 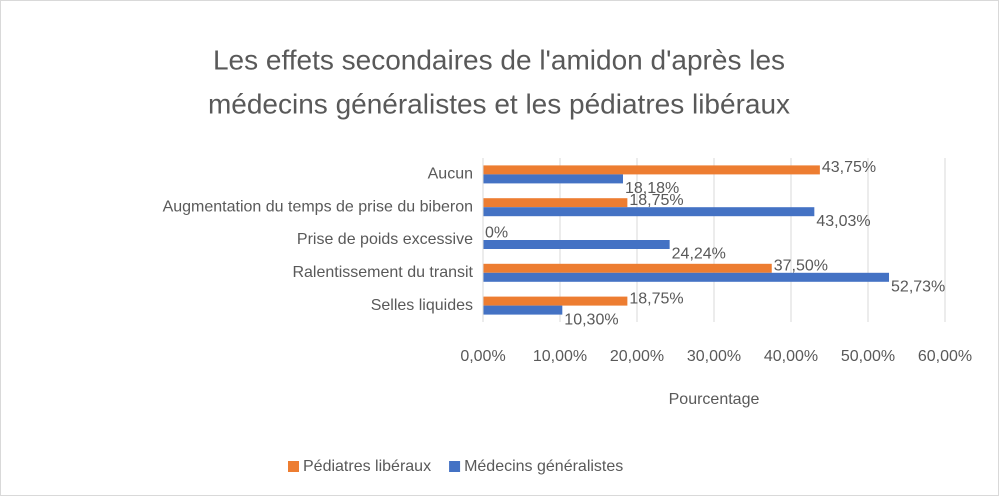 I want to click on x-axis-label: Pourcentage, so click(x=714, y=399).